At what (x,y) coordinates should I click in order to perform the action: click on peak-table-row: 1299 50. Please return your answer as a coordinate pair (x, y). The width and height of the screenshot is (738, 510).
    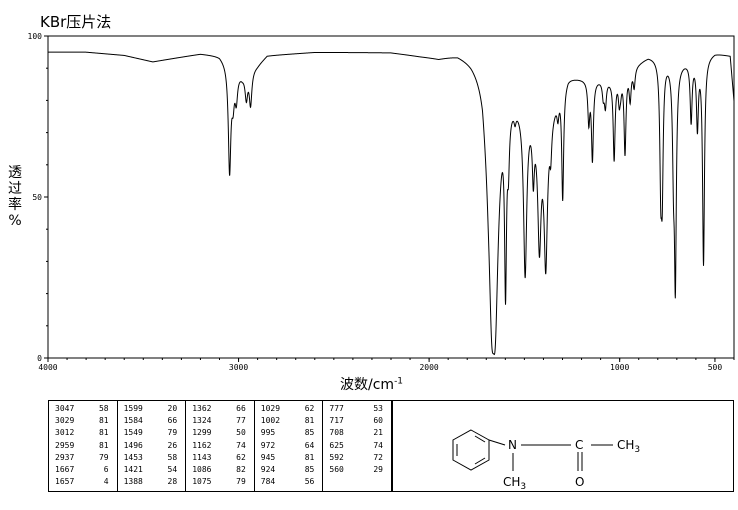
    Looking at the image, I should click on (220, 433).